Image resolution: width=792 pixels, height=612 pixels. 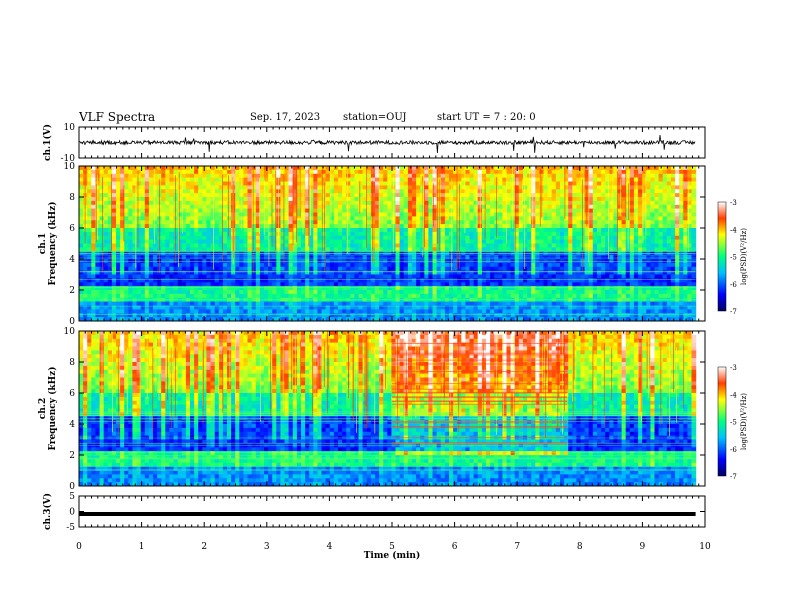 I want to click on ch1-waveform-line, so click(x=387, y=144).